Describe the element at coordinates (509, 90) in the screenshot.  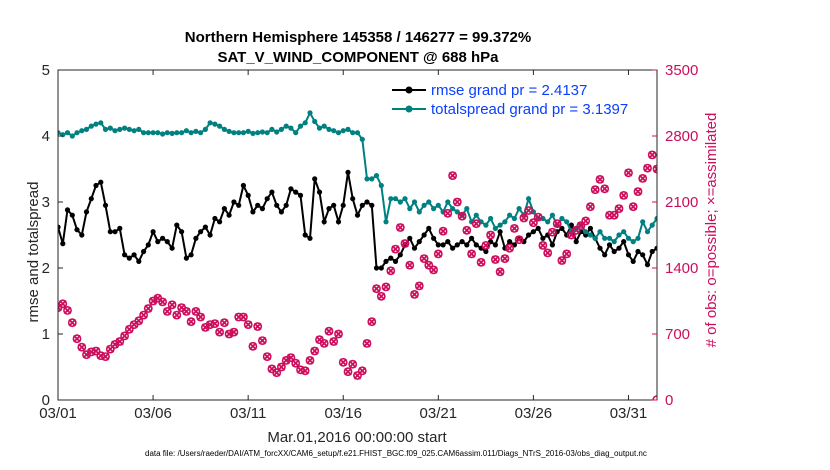
I see `legend-rmse-label: rmse grand pr = 2.4137` at that location.